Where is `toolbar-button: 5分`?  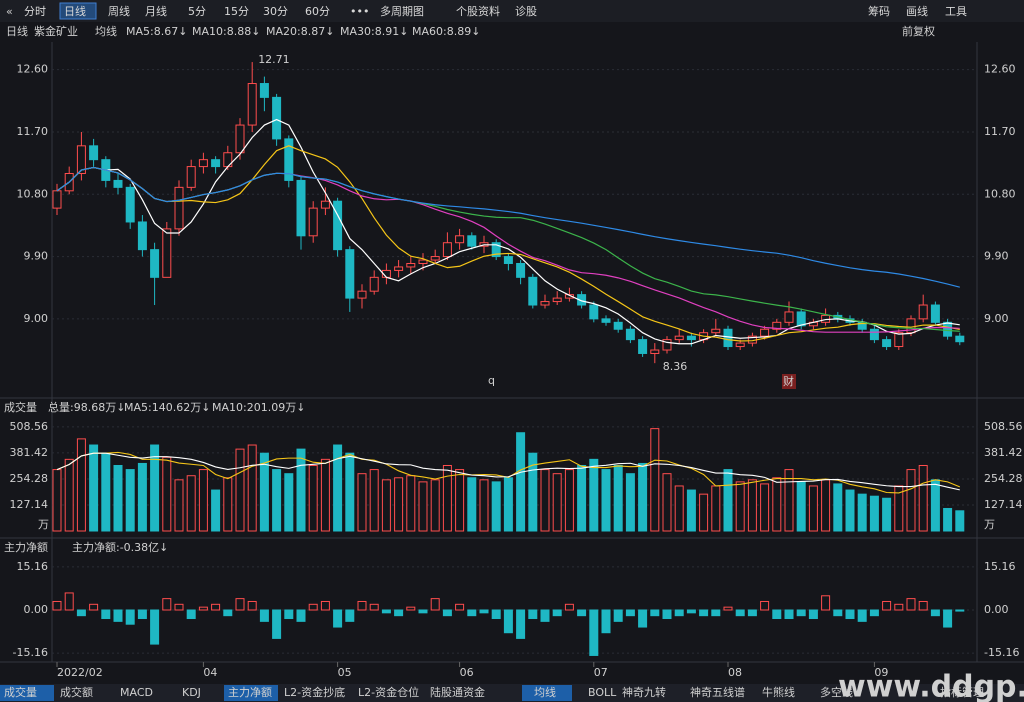
toolbar-button: 5分 is located at coordinates (197, 11).